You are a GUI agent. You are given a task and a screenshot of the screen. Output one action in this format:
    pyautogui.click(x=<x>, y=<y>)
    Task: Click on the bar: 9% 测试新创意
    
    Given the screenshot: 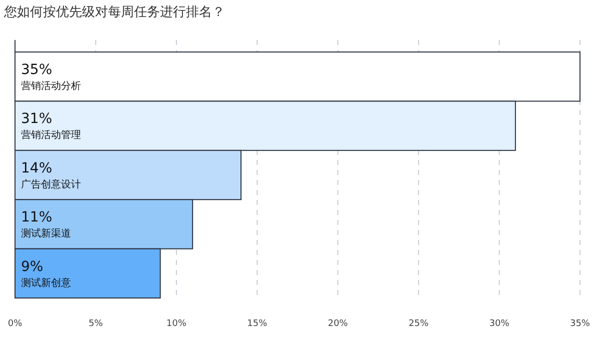 What is the action you would take?
    pyautogui.click(x=87, y=273)
    